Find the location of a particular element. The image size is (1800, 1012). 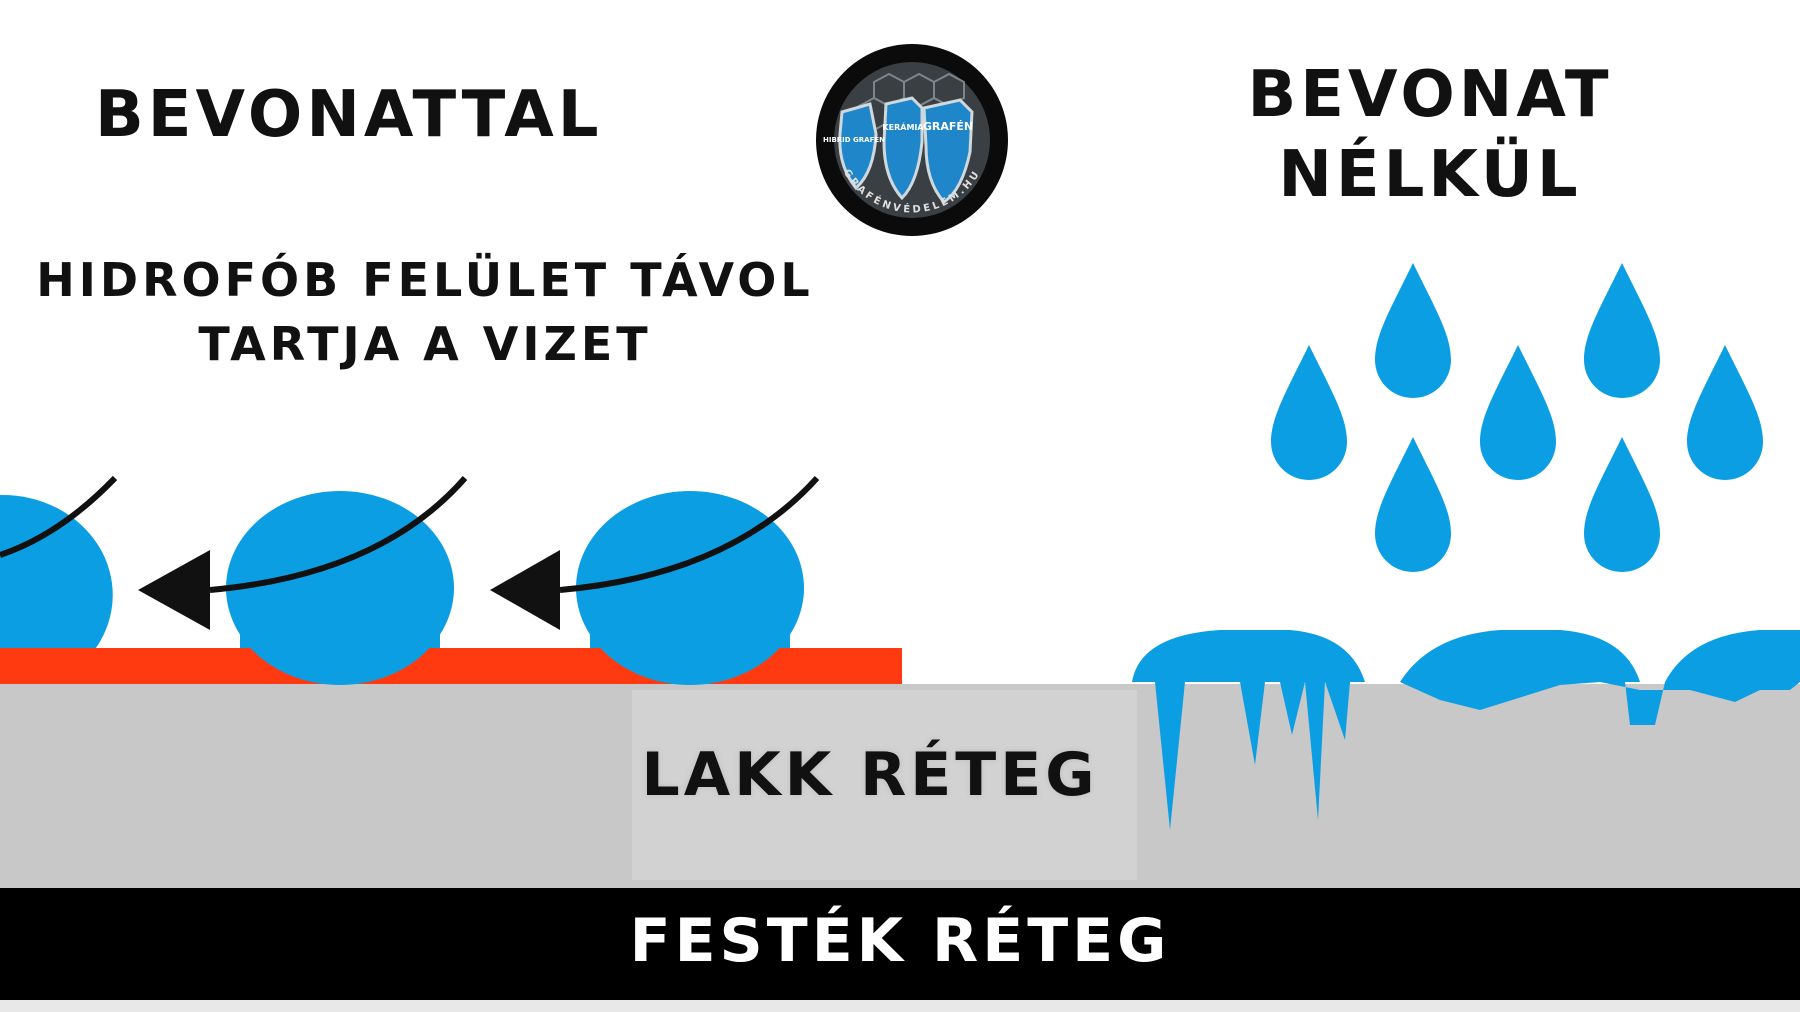

logo-shield-text-1: HIBRID GRAFÉN is located at coordinates (854, 139).